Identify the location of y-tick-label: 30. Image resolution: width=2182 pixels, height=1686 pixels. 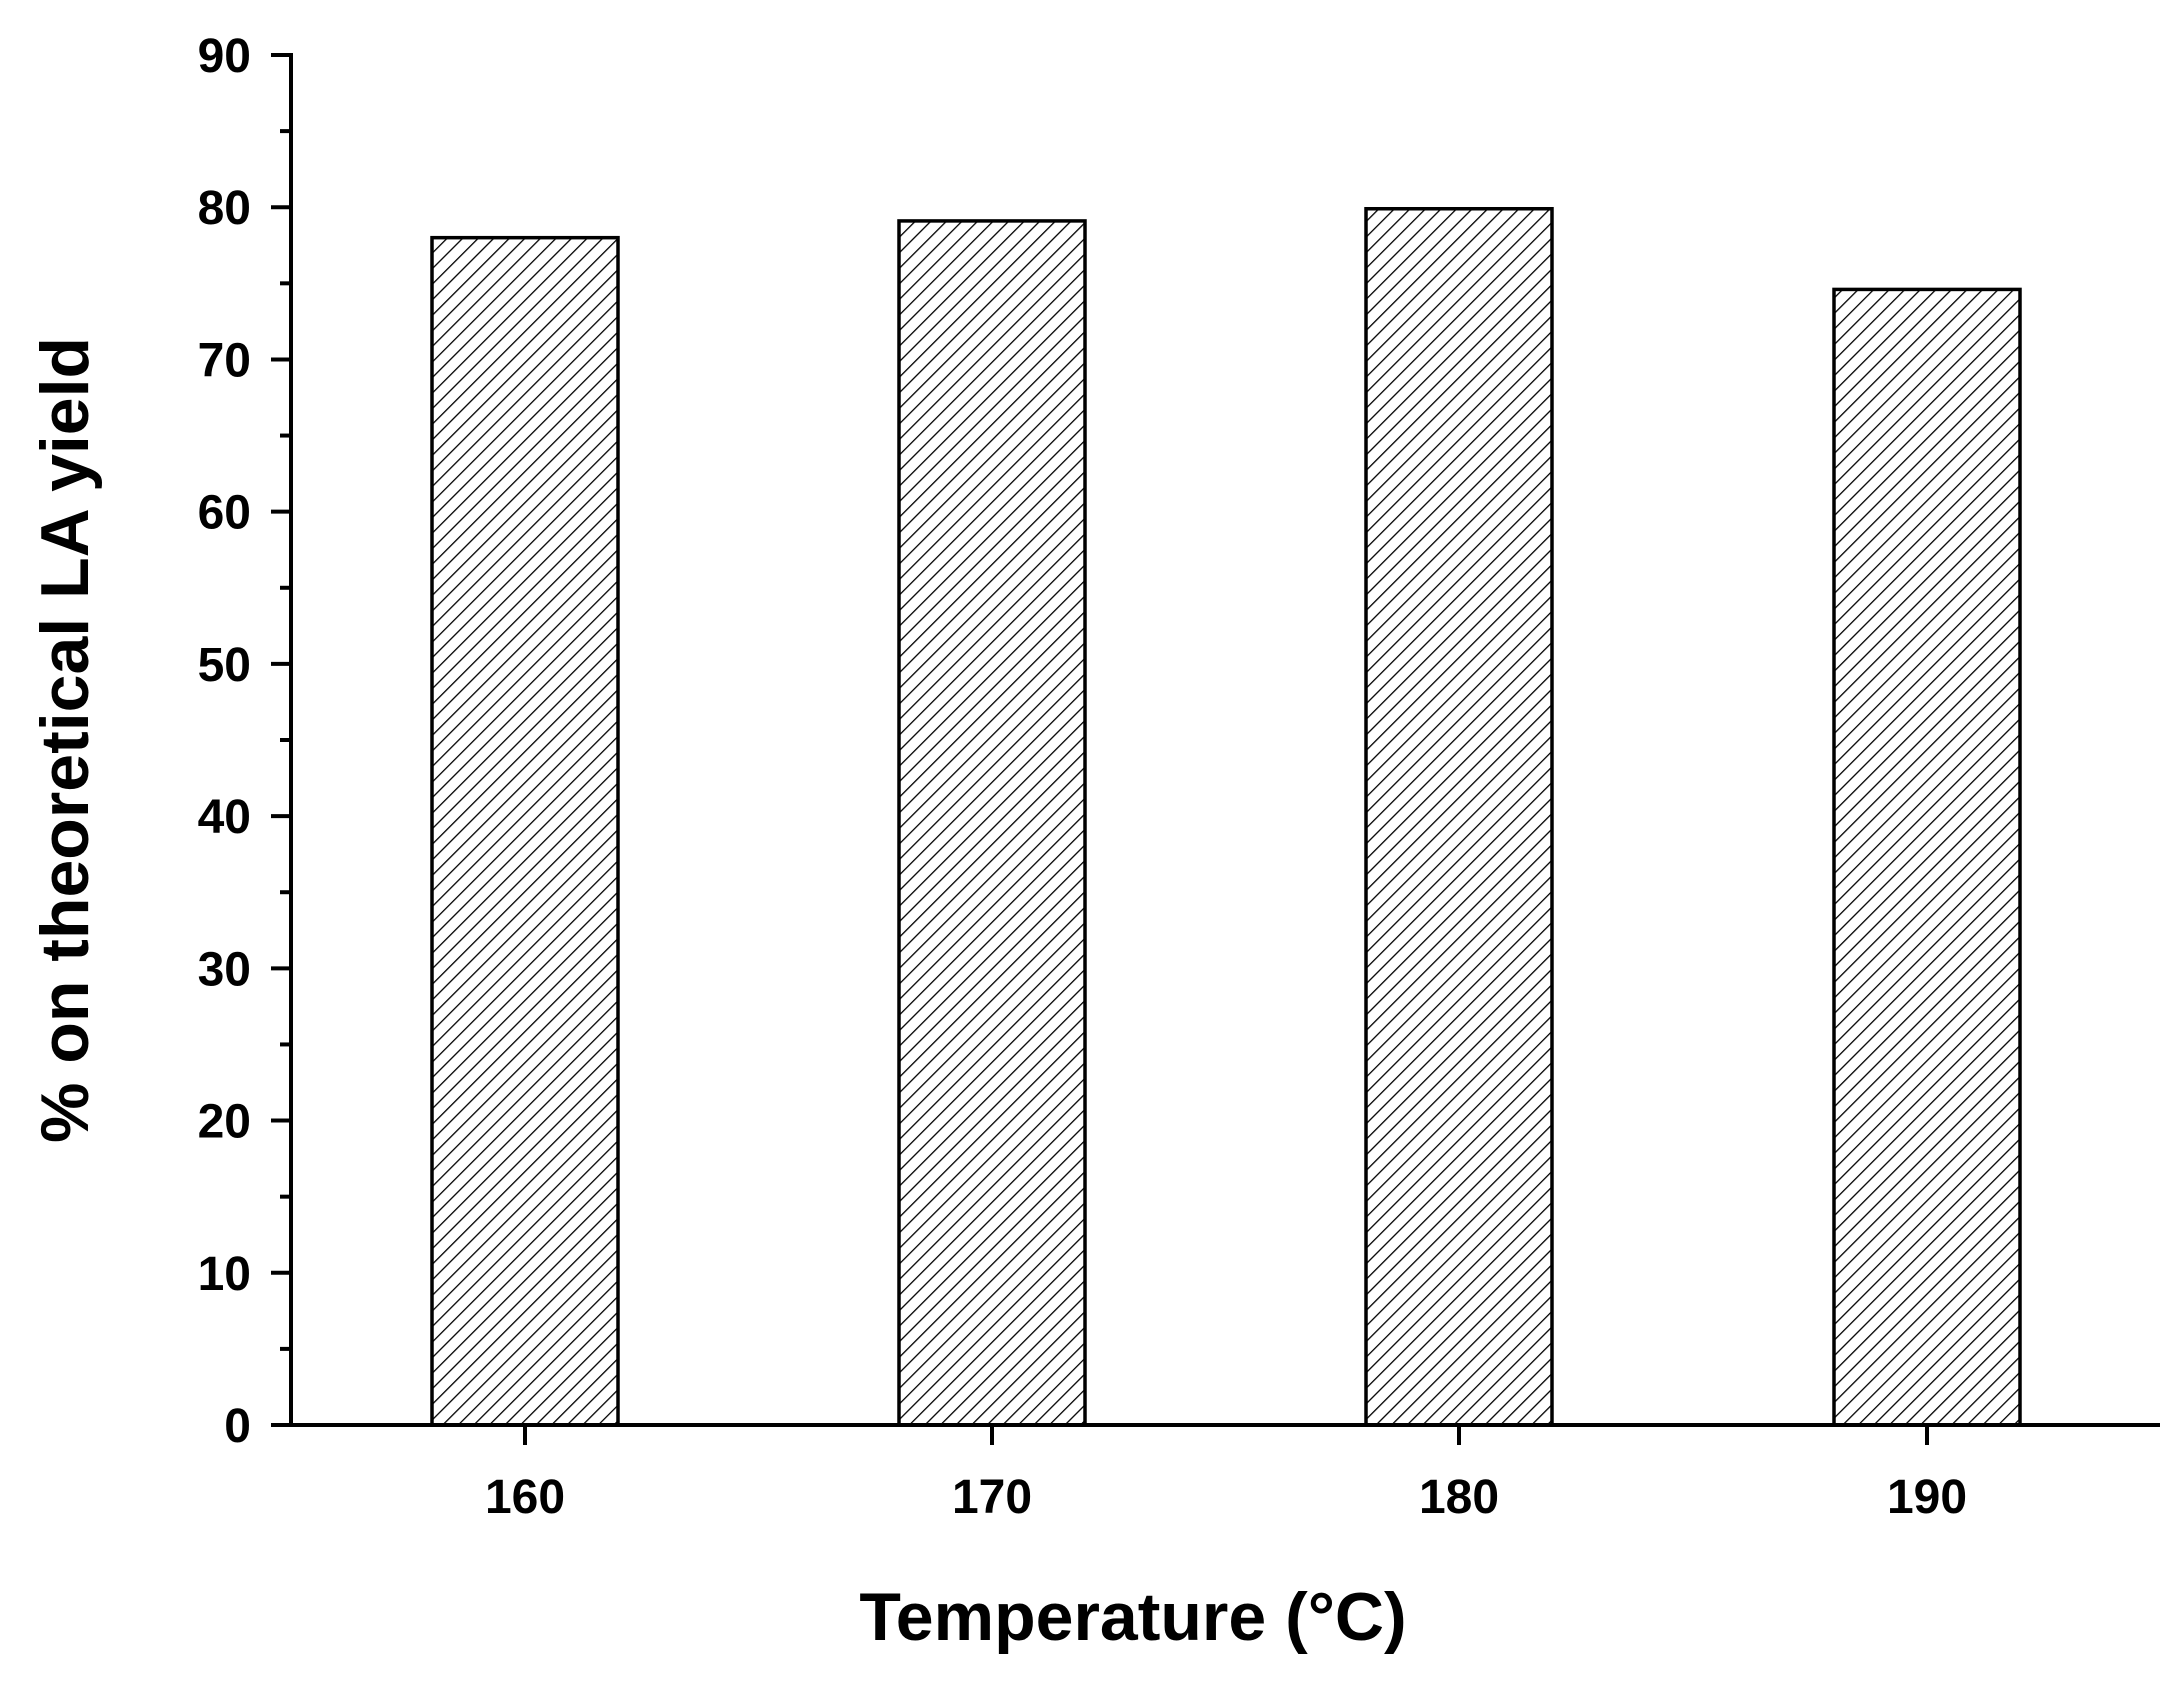
(224, 969).